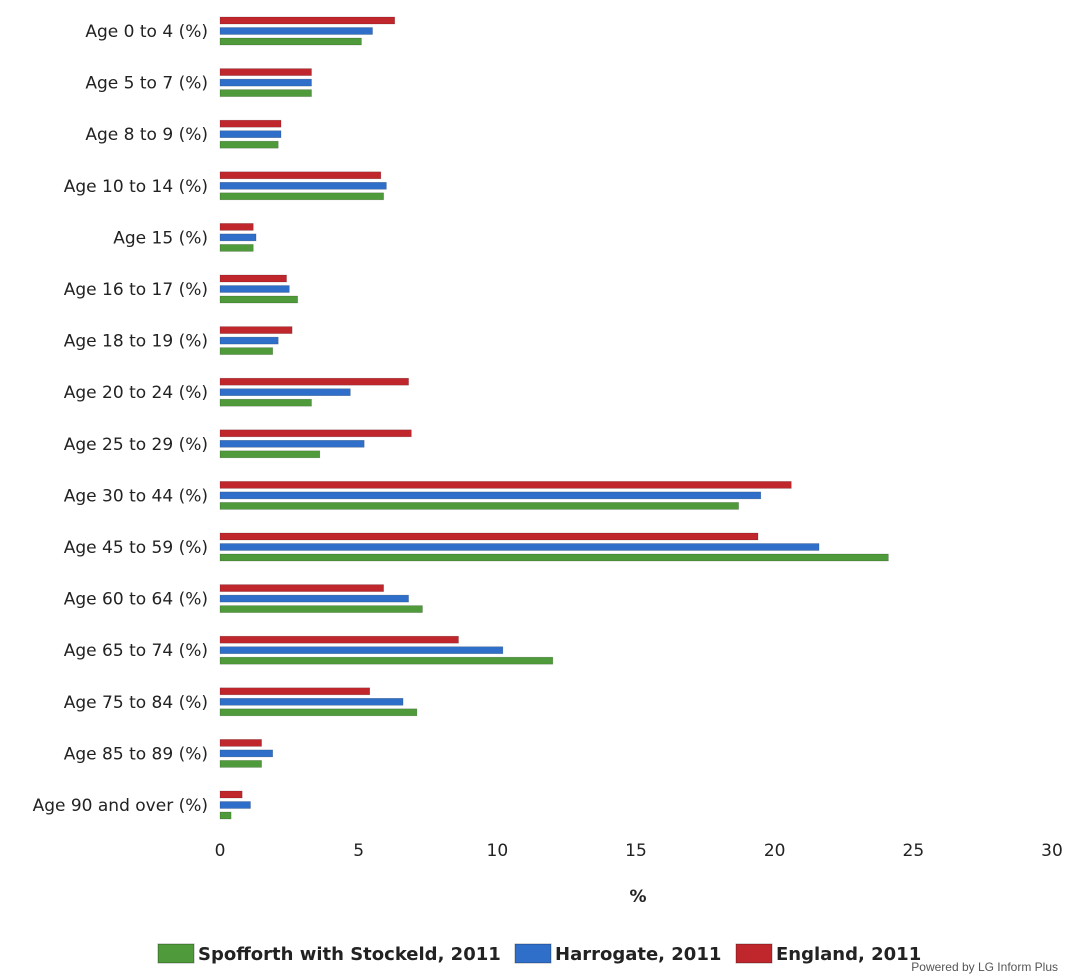 The height and width of the screenshot is (974, 1072). What do you see at coordinates (146, 84) in the screenshot?
I see `category-label: Age 5 to 7 (%)` at bounding box center [146, 84].